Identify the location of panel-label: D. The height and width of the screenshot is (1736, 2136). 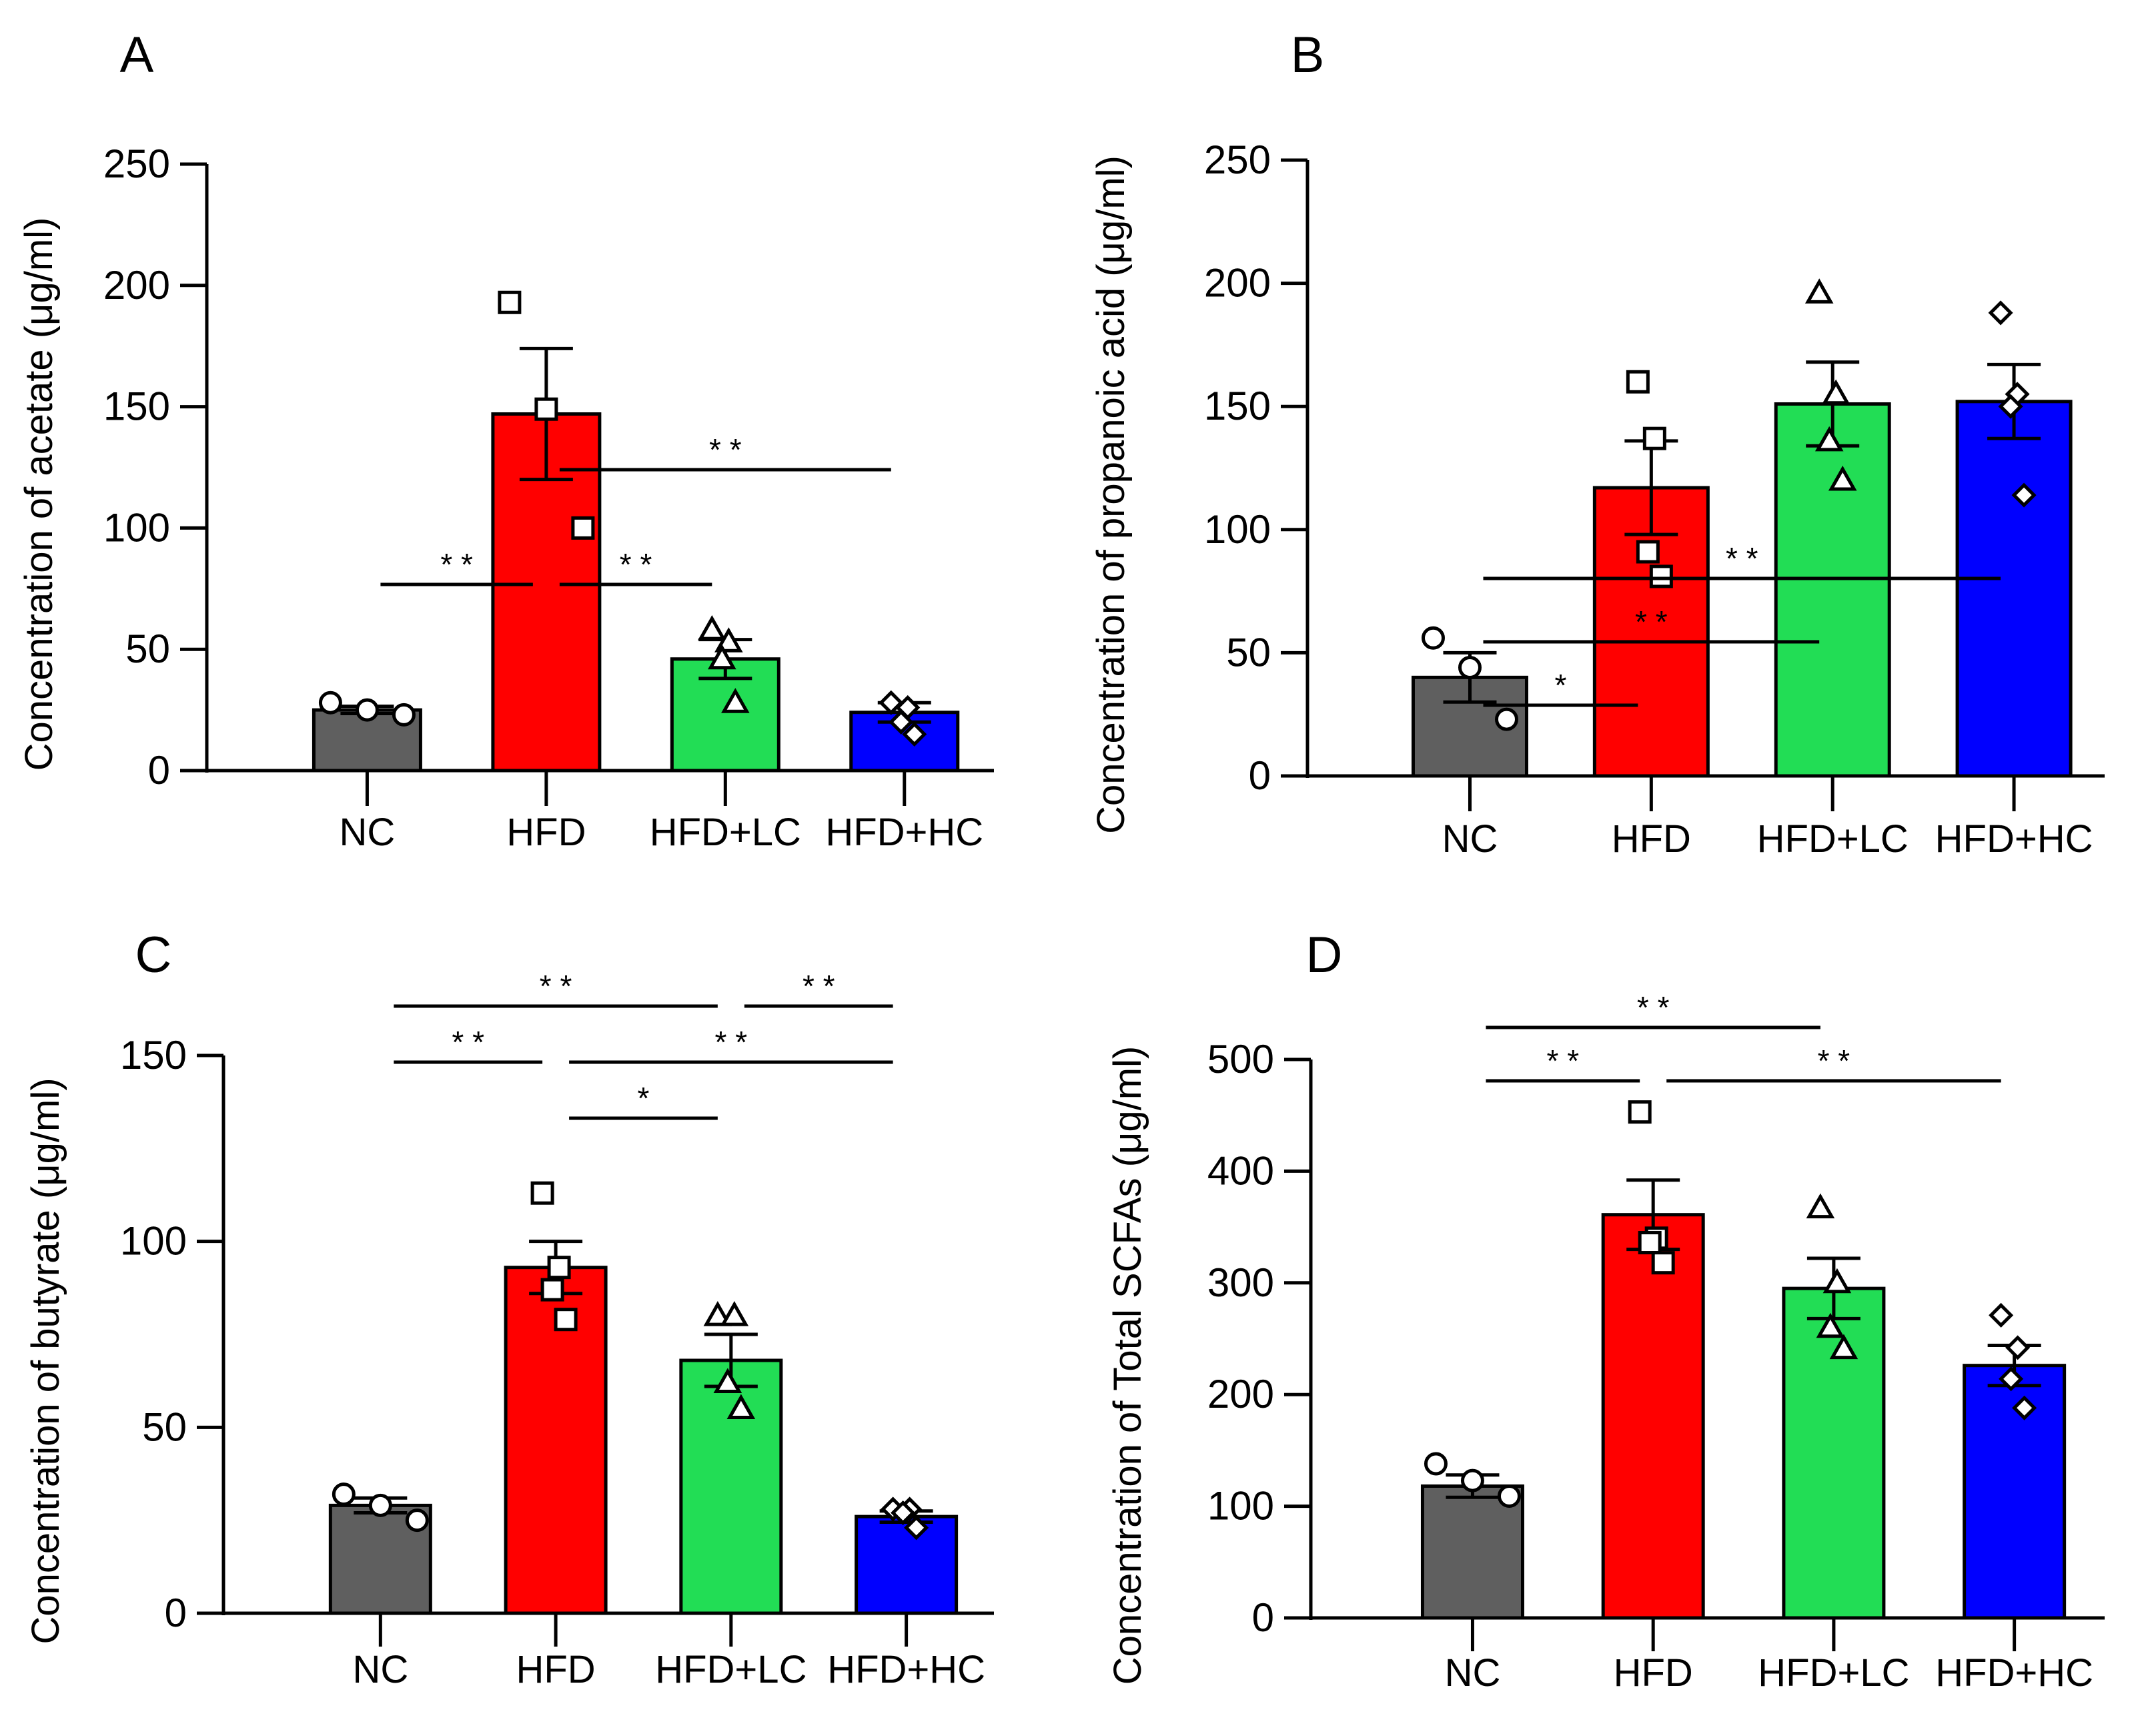
(1324, 955).